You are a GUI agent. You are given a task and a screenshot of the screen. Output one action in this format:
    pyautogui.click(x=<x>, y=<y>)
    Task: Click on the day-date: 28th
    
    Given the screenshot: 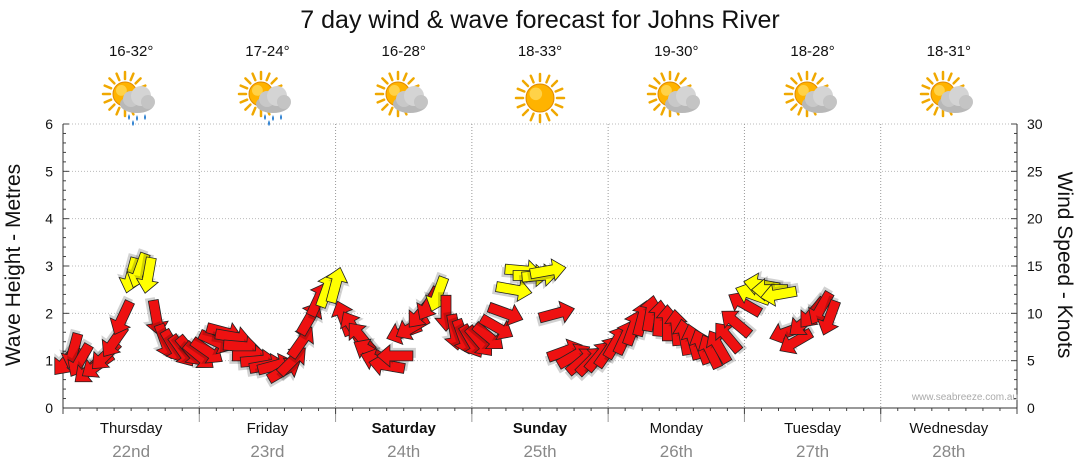 What is the action you would take?
    pyautogui.click(x=949, y=451)
    